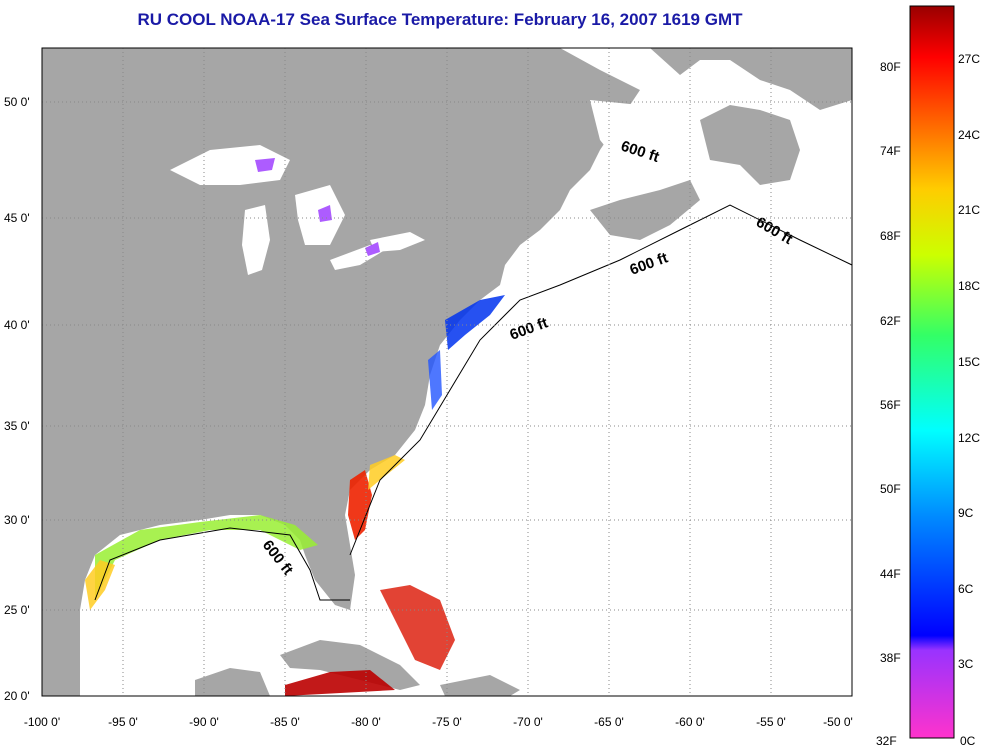 The image size is (984, 754). Describe the element at coordinates (123, 722) in the screenshot. I see `x-tick-label: -95 0'` at that location.